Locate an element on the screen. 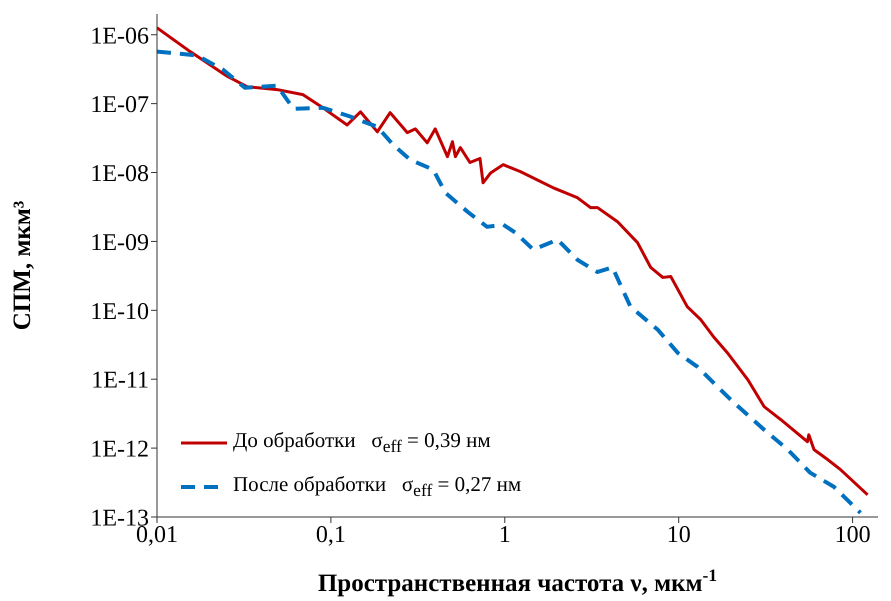 This screenshot has height=601, width=891. y-tick-label: 1E-07 is located at coordinates (119, 105).